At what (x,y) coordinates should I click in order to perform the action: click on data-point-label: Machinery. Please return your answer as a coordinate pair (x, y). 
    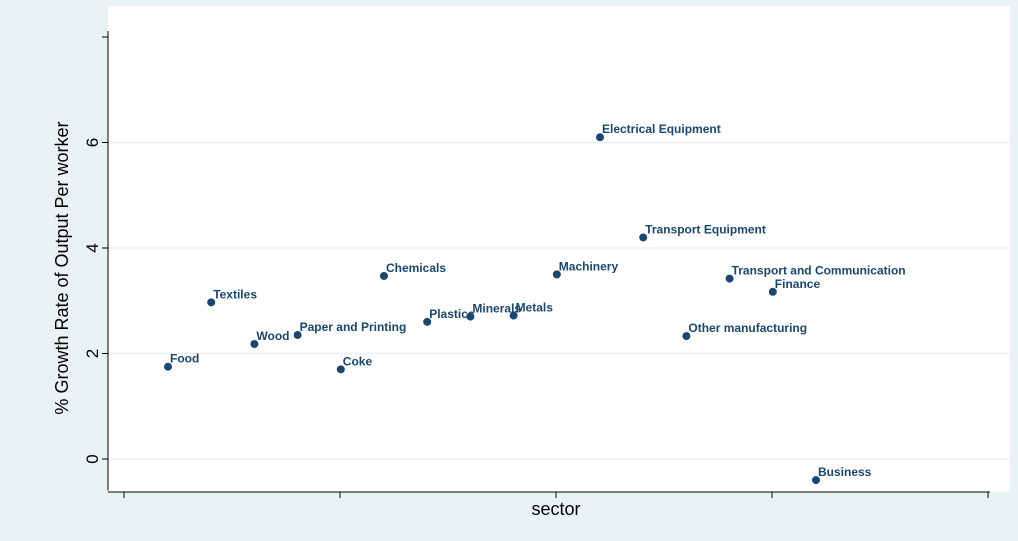
    Looking at the image, I should click on (589, 266).